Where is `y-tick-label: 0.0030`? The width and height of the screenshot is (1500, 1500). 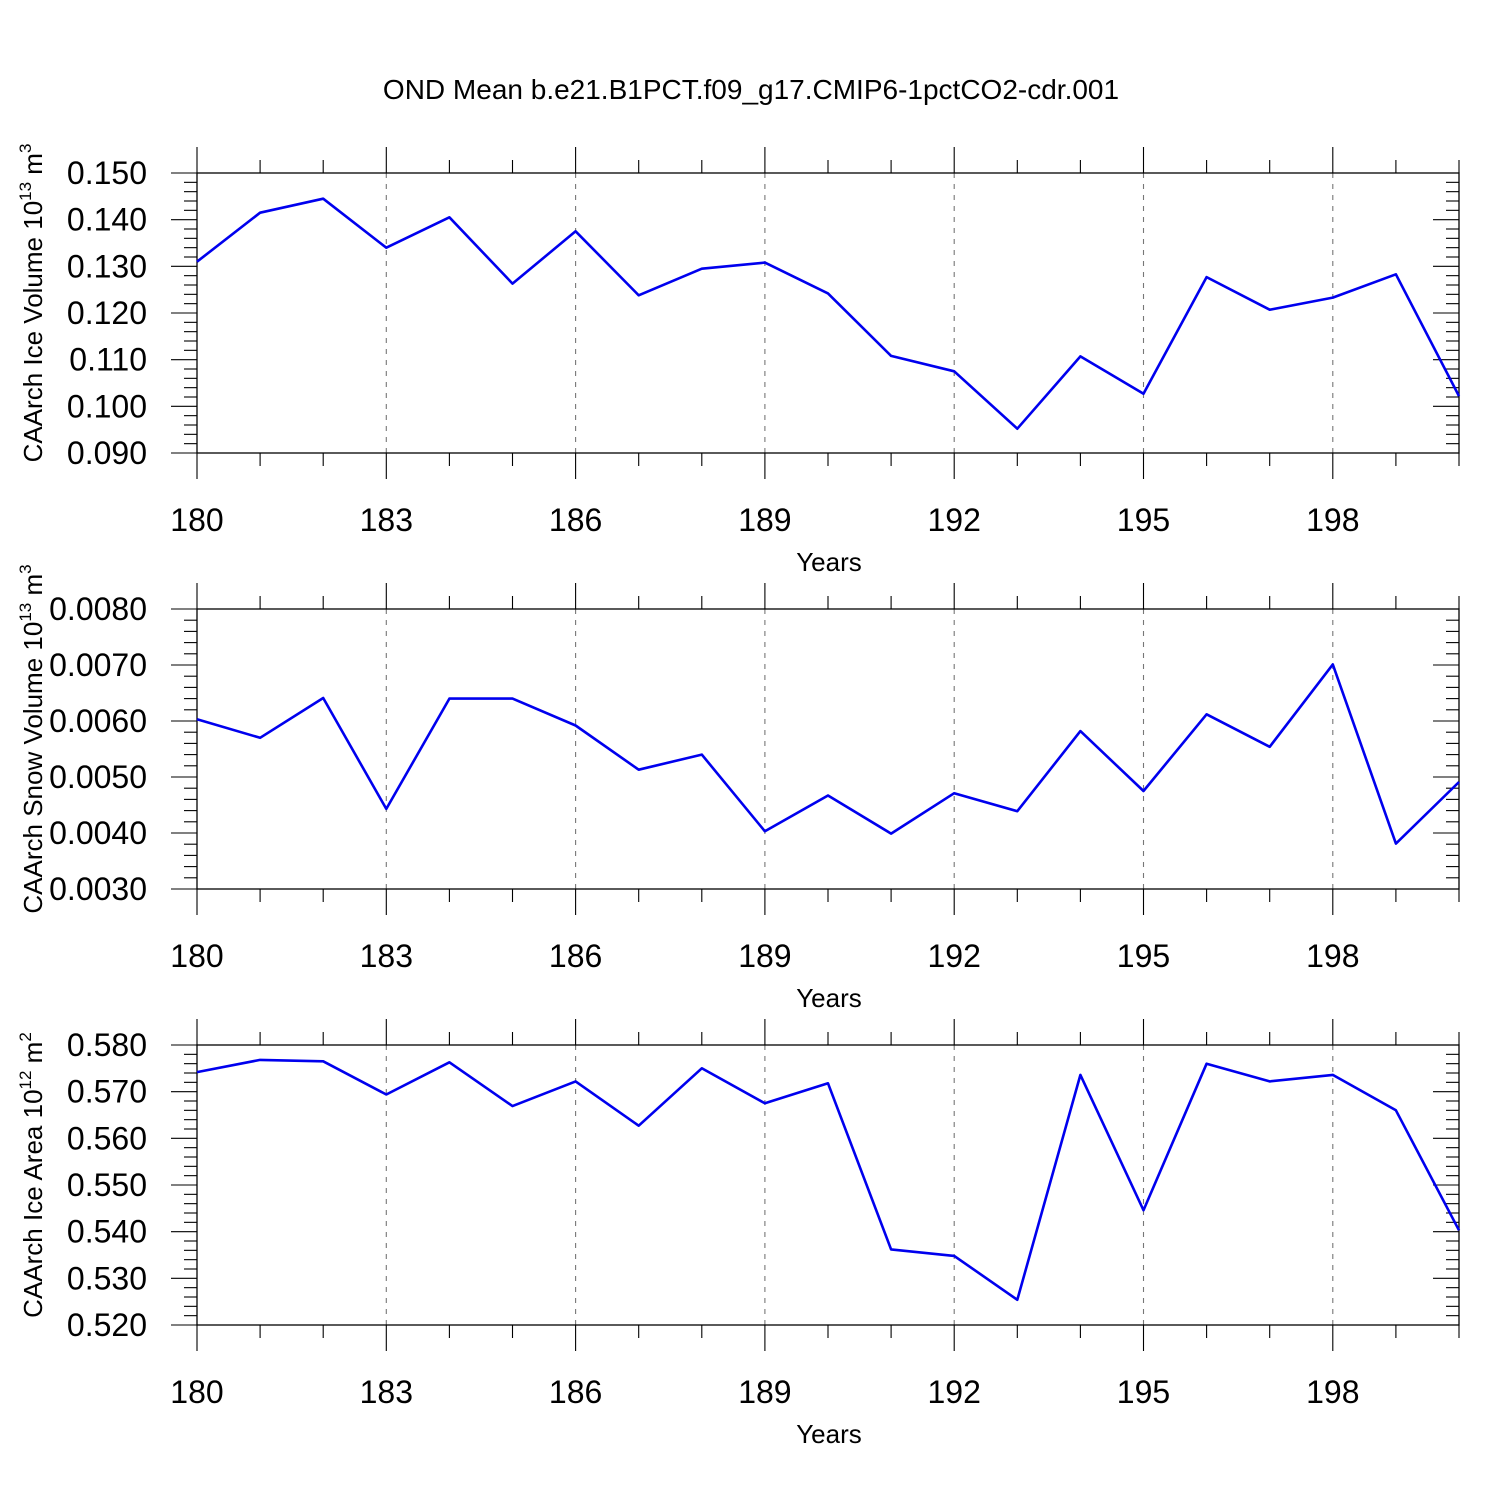 y-tick-label: 0.0030 is located at coordinates (98, 889).